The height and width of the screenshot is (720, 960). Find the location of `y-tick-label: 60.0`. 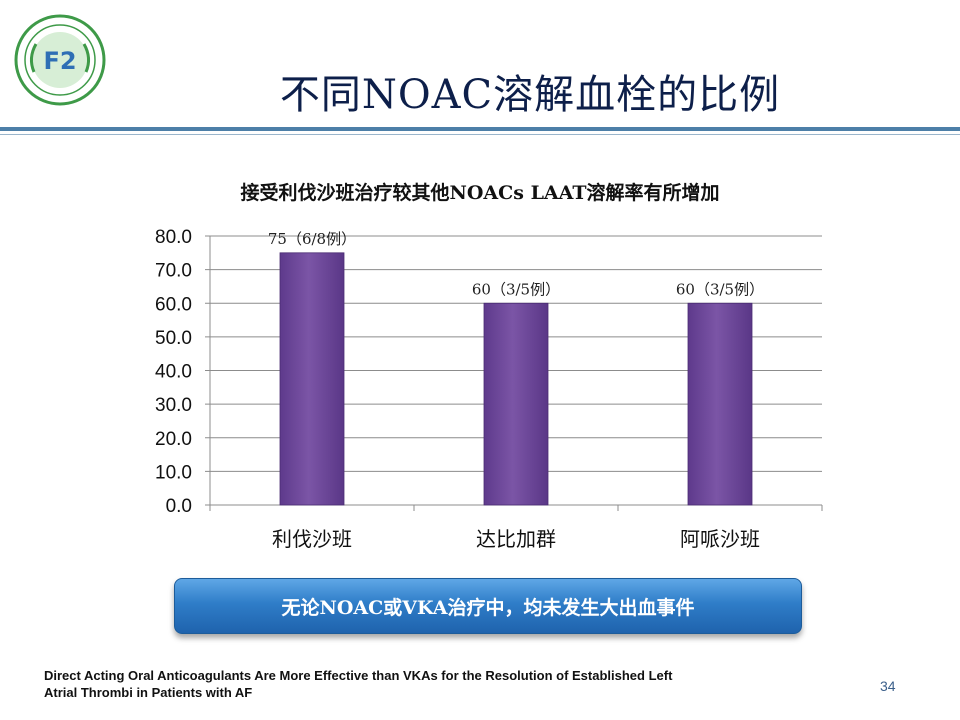

y-tick-label: 60.0 is located at coordinates (173, 304).